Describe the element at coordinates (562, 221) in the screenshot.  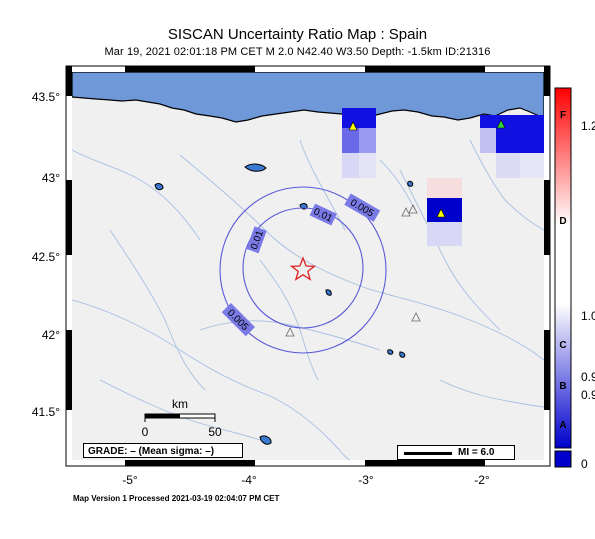
I see `grade-letter-d: D` at that location.